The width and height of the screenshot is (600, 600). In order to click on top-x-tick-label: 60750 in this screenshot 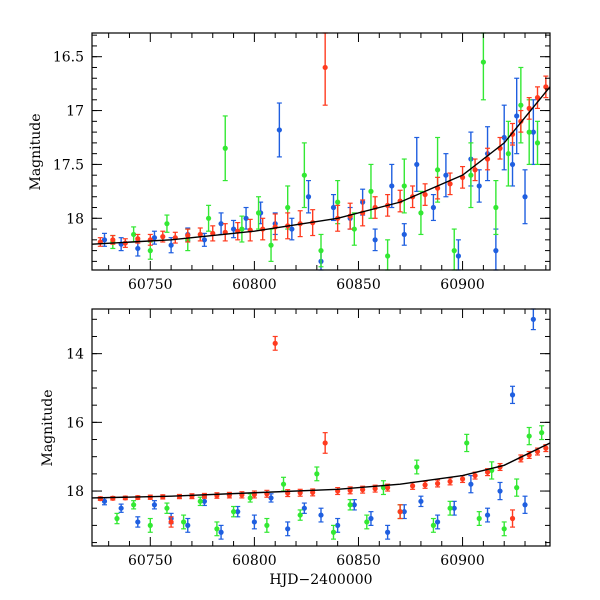, I will do `click(150, 285)`.